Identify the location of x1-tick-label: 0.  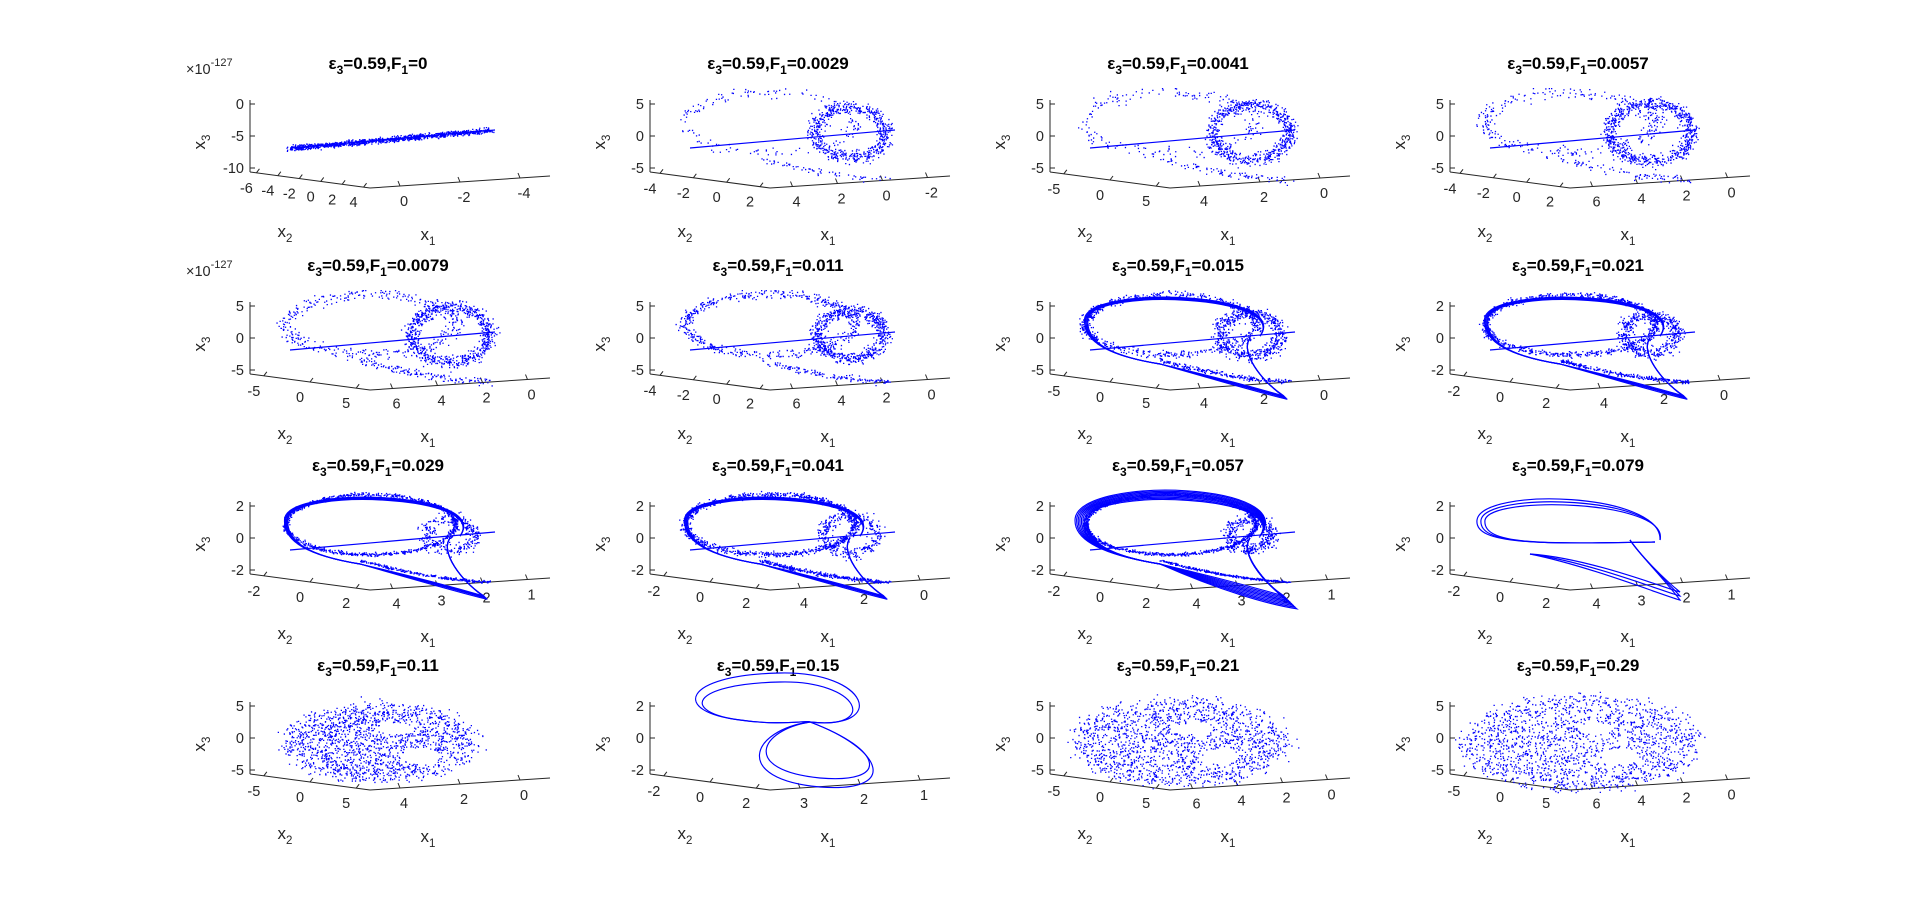
(1324, 396).